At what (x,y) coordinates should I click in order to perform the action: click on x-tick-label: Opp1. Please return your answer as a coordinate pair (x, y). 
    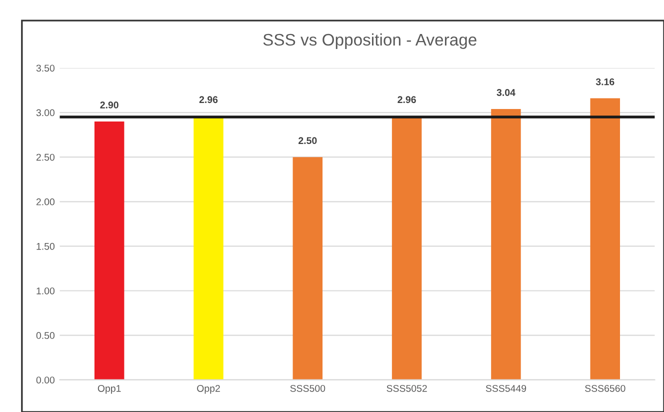
    Looking at the image, I should click on (109, 389).